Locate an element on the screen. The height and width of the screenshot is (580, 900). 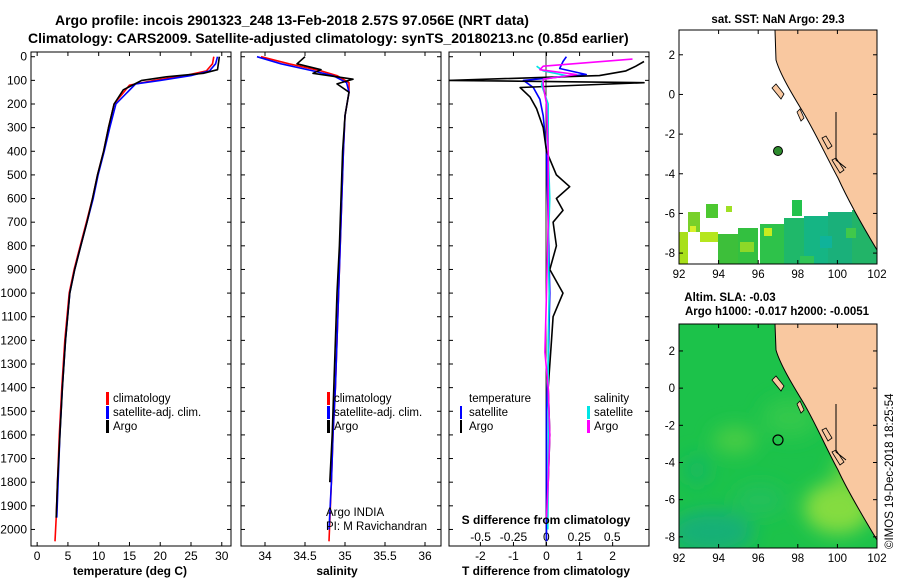
ytick-label: 200 is located at coordinates (17, 104).